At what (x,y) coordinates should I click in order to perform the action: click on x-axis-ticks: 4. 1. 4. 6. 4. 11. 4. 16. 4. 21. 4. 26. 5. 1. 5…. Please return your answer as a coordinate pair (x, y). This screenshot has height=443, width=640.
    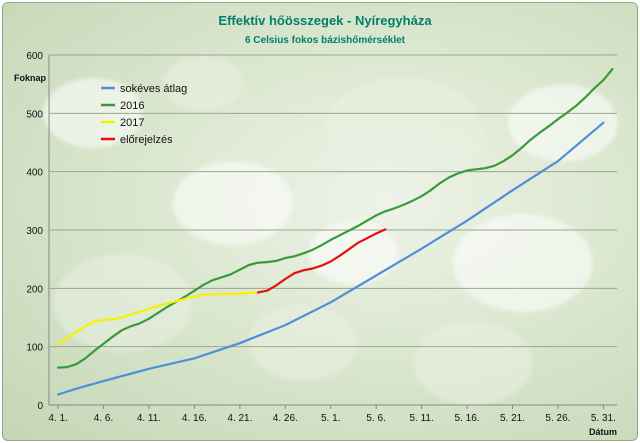
    Looking at the image, I should click on (332, 414).